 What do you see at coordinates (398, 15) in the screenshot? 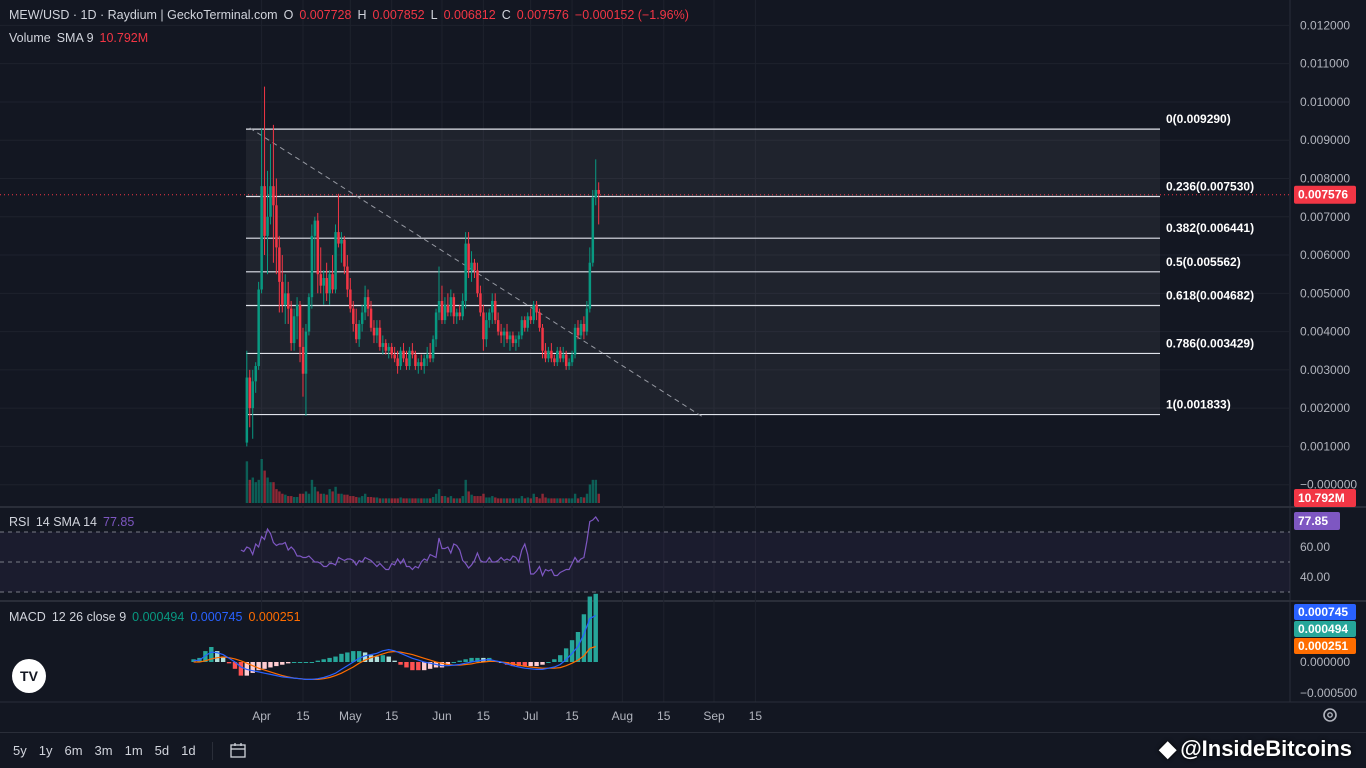
I see `high-value: 0.007852` at bounding box center [398, 15].